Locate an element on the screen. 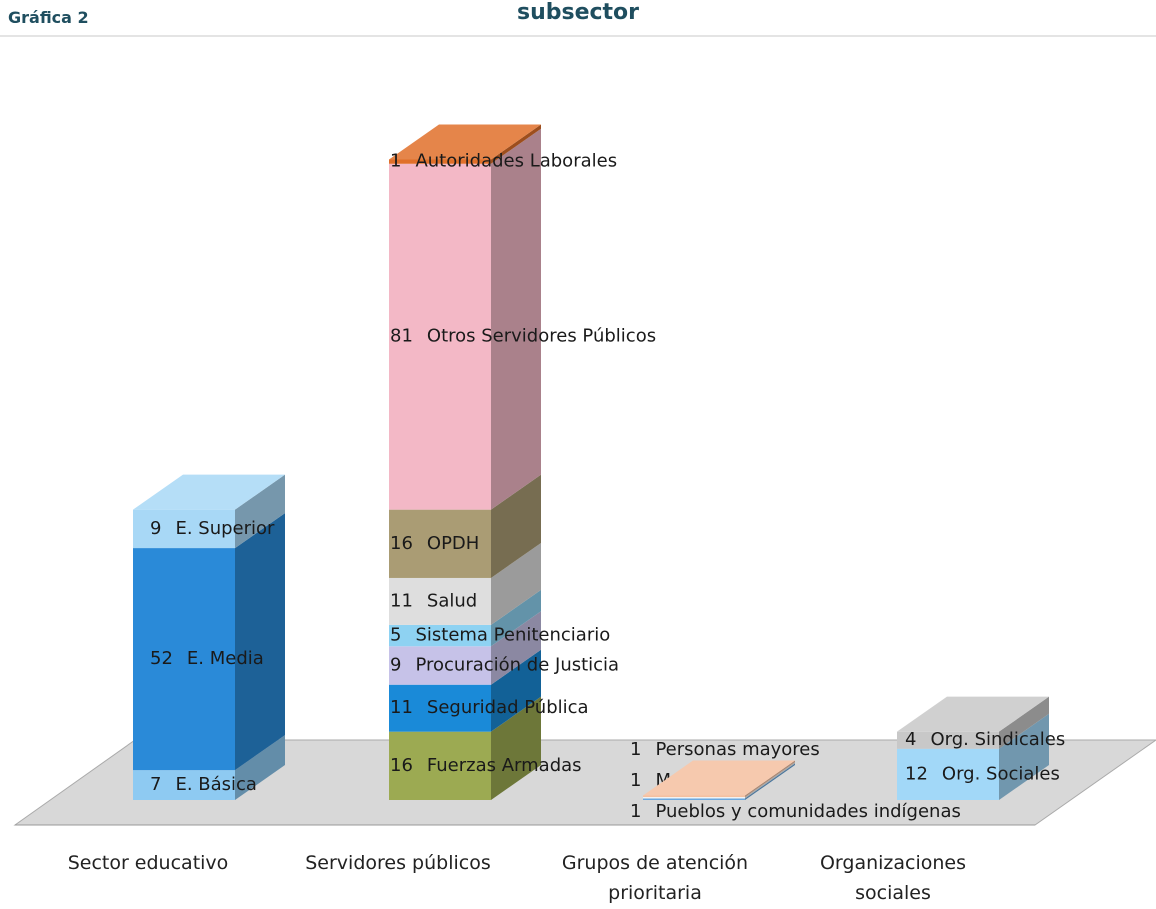 Image resolution: width=1156 pixels, height=909 pixels. x-tick-label: Grupos de atención prioritaria is located at coordinates (655, 878).